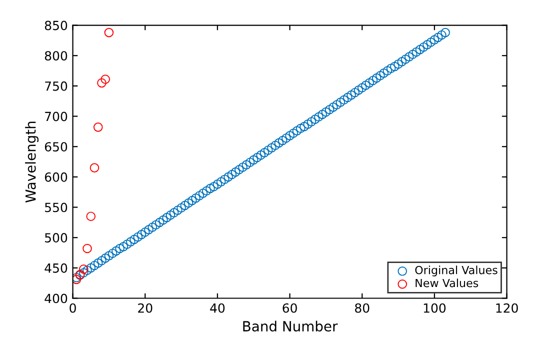  I want to click on x-tick-label: 0, so click(73, 308).